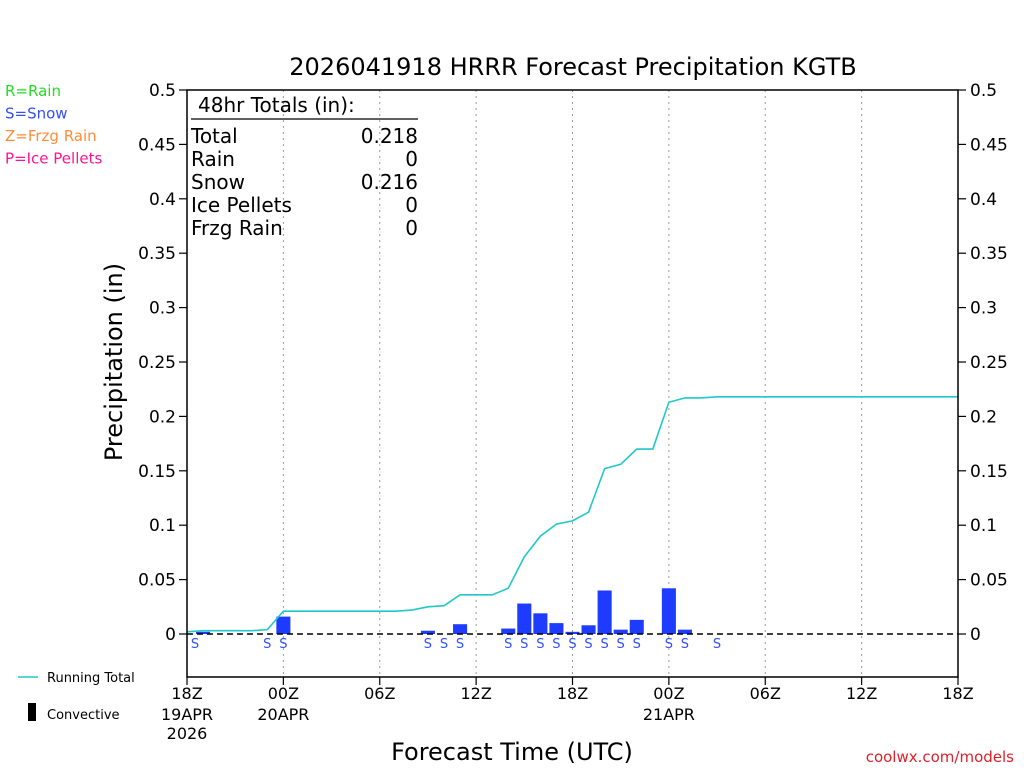  Describe the element at coordinates (989, 145) in the screenshot. I see `y-tick-label-right: 0.45` at that location.